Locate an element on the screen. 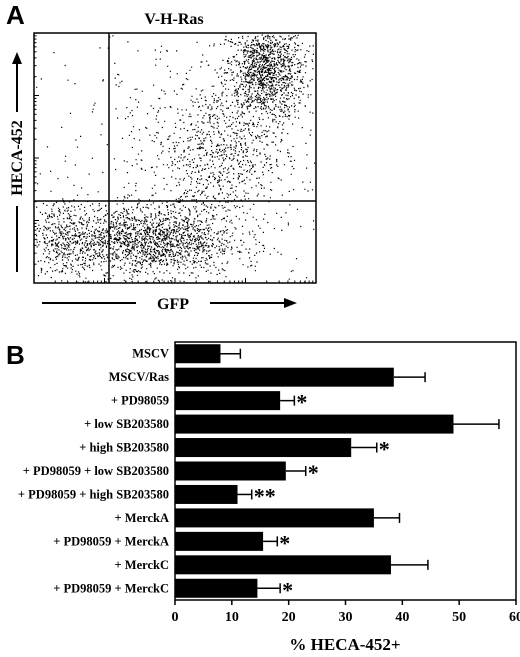  bar-category-label: MSCV is located at coordinates (150, 354).